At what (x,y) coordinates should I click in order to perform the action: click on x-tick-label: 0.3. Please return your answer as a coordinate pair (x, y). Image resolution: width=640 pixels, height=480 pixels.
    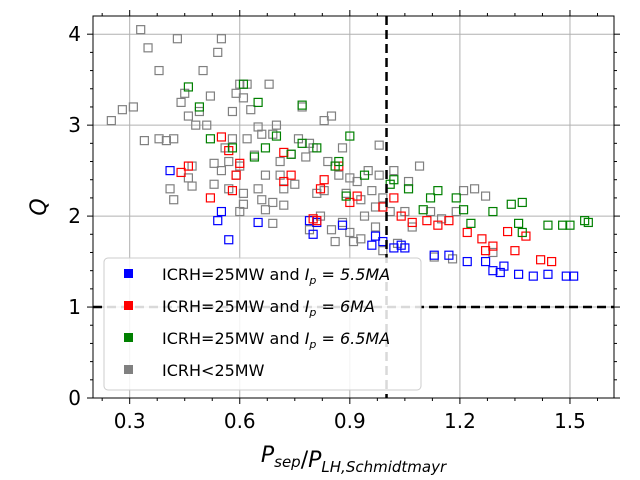
    Looking at the image, I should click on (130, 421).